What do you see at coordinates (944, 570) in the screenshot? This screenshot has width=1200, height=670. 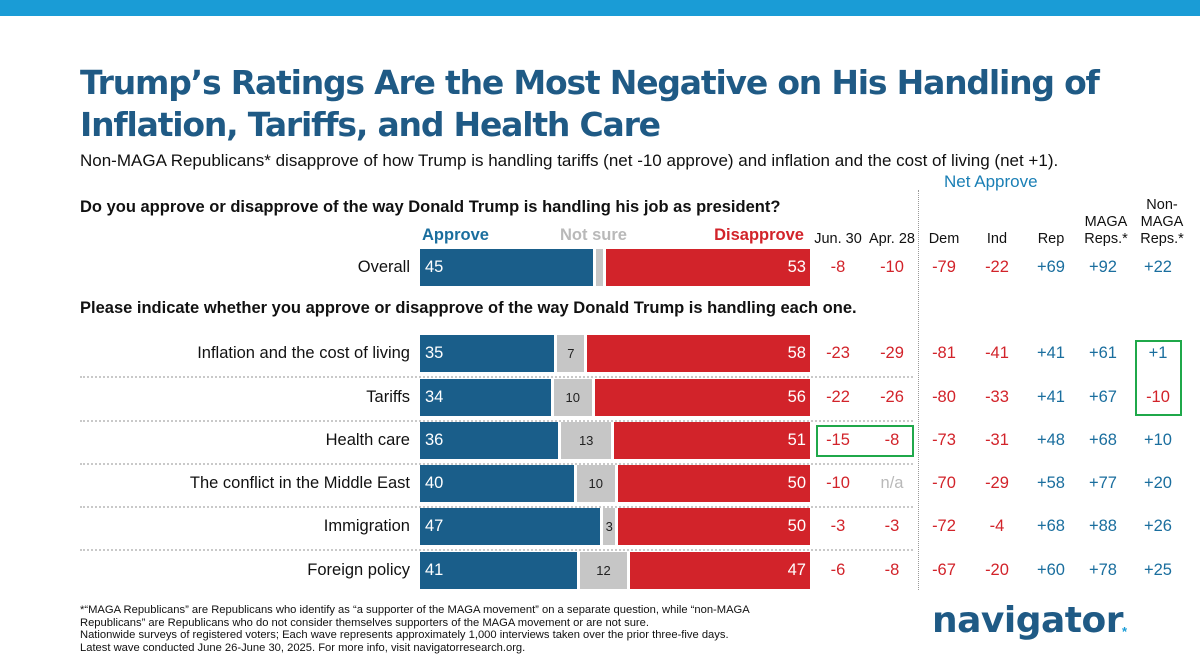 I see `net-value-dem-foreign-policy: -67` at bounding box center [944, 570].